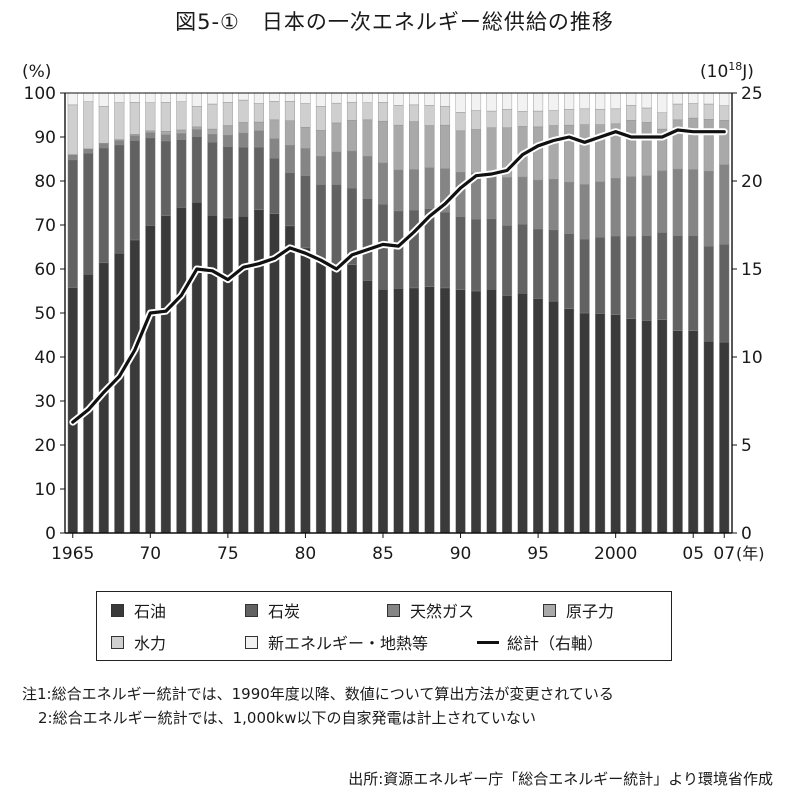  What do you see at coordinates (150, 554) in the screenshot?
I see `x-tick-label-1970: 70` at bounding box center [150, 554].